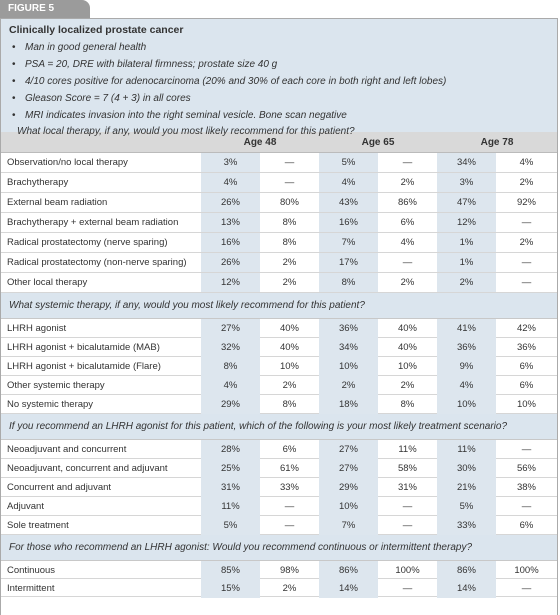  Describe the element at coordinates (67, 449) in the screenshot. I see `row-label: Neoadjuvant and concurrent` at that location.